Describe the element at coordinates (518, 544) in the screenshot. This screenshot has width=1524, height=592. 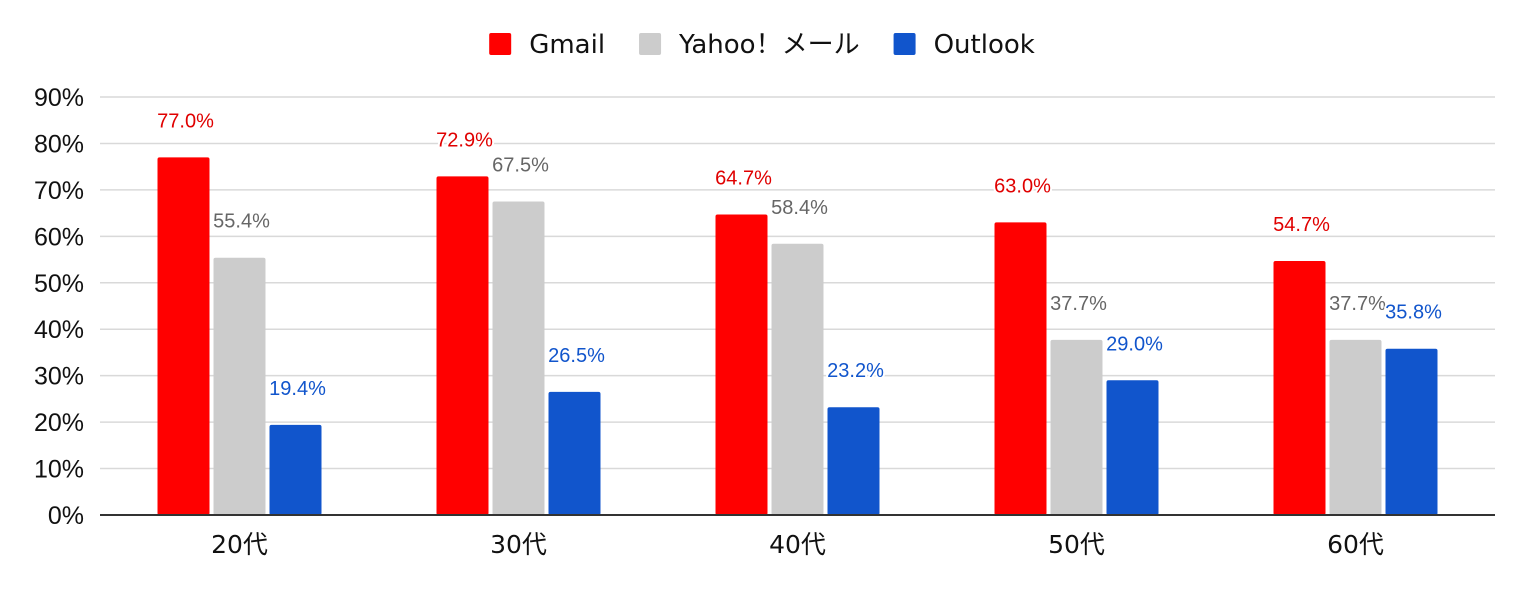
I see `x-category-label: 30代` at that location.